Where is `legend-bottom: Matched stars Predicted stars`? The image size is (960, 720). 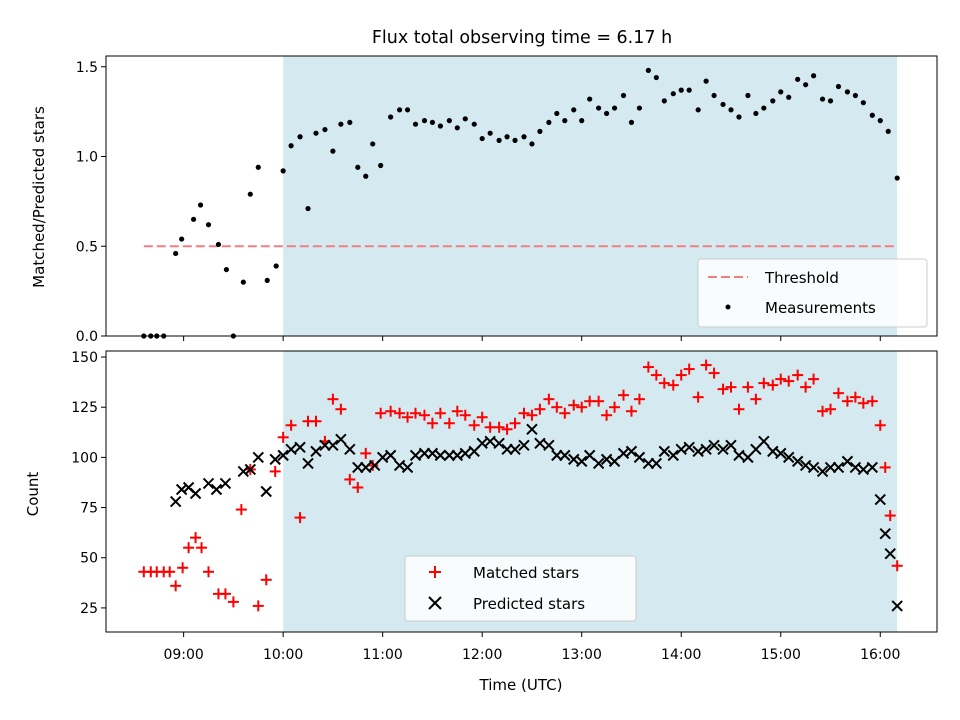 legend-bottom: Matched stars Predicted stars is located at coordinates (520, 588).